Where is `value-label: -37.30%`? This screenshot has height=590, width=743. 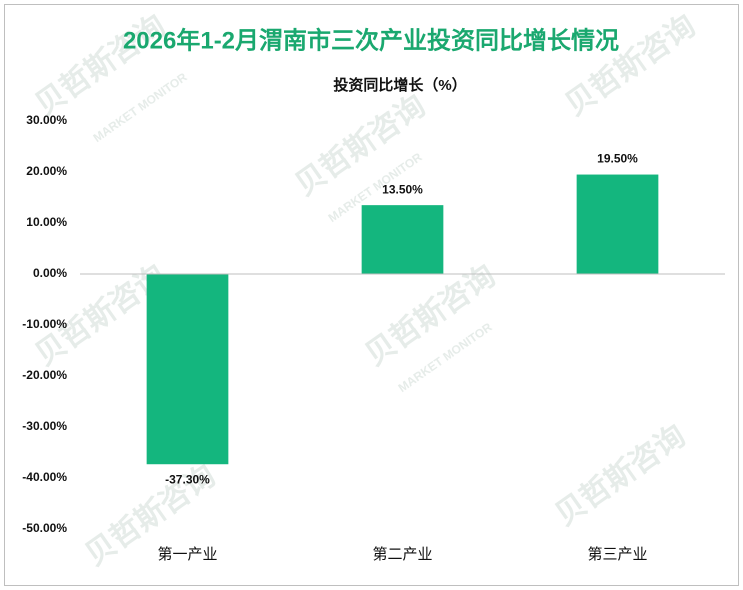
value-label: -37.30% is located at coordinates (187, 479).